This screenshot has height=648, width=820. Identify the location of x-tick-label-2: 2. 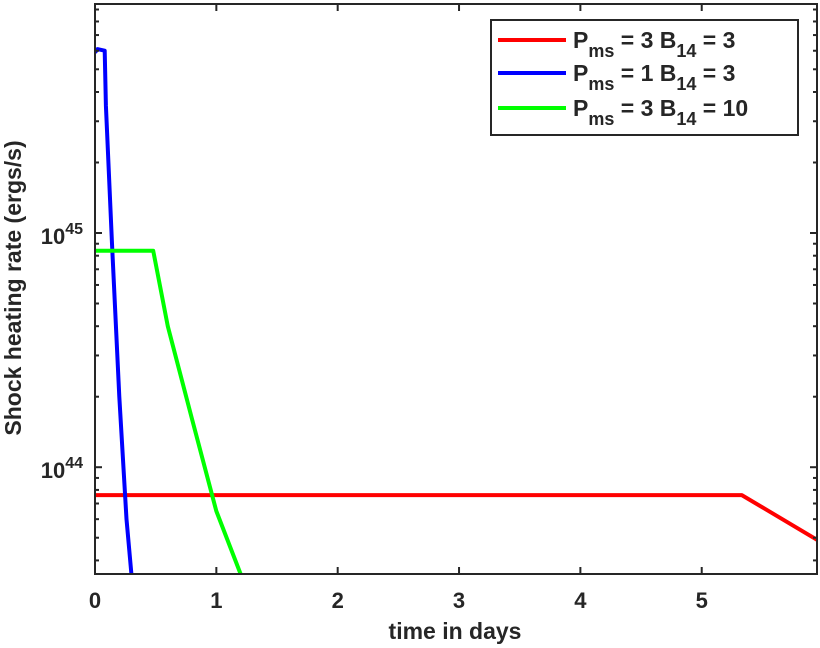
(338, 600).